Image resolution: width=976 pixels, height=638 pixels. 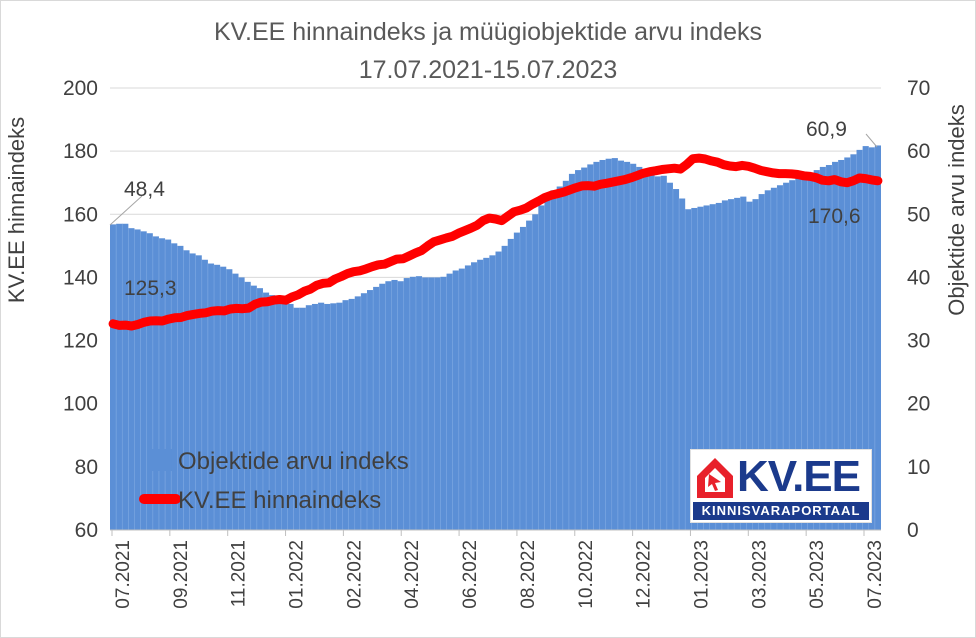 What do you see at coordinates (80, 214) in the screenshot?
I see `y-left-tick-label: 160` at bounding box center [80, 214].